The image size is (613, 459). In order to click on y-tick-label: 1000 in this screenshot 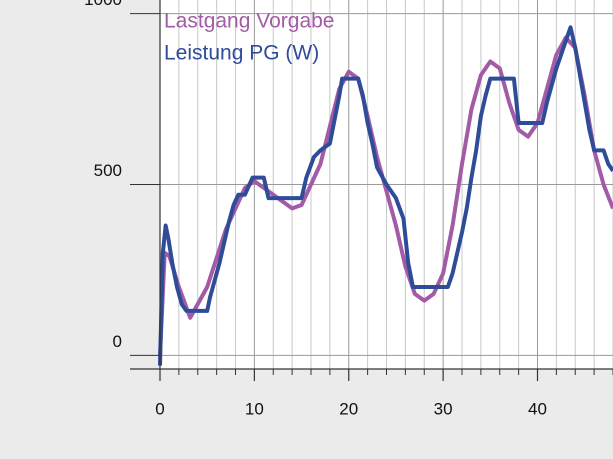, I will do `click(103, 4)`.